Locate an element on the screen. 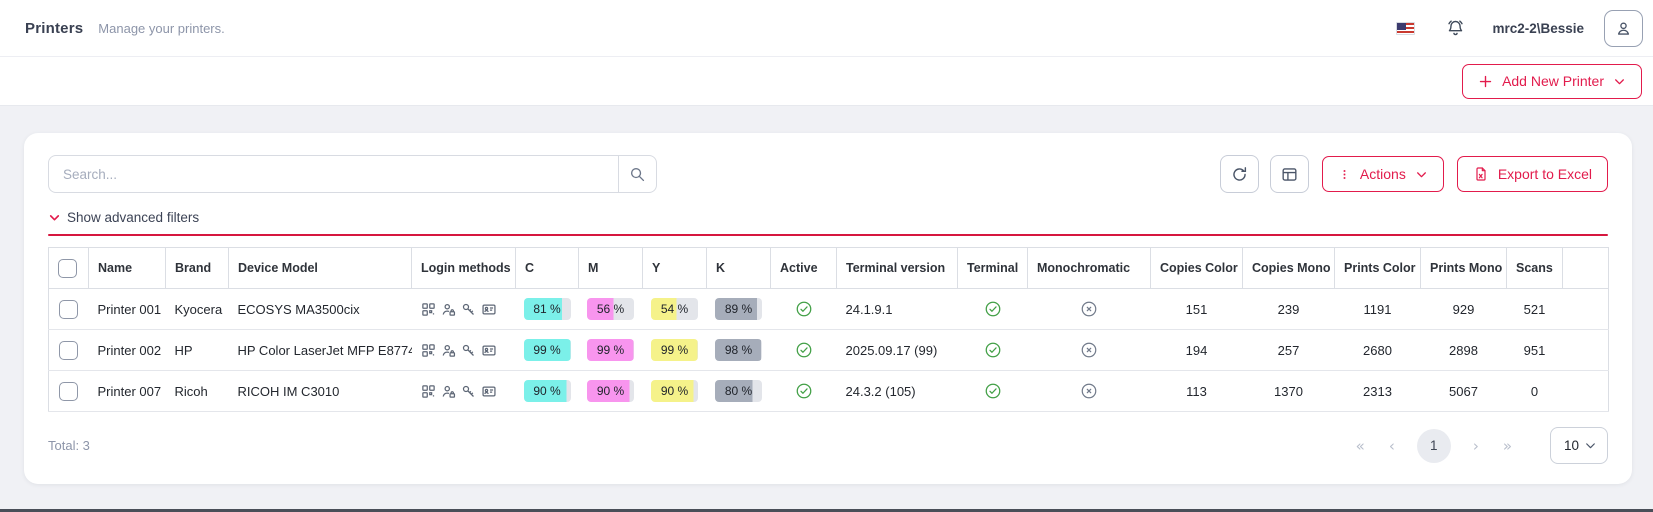  m-toner-level-cell: 90 % is located at coordinates (610, 391).